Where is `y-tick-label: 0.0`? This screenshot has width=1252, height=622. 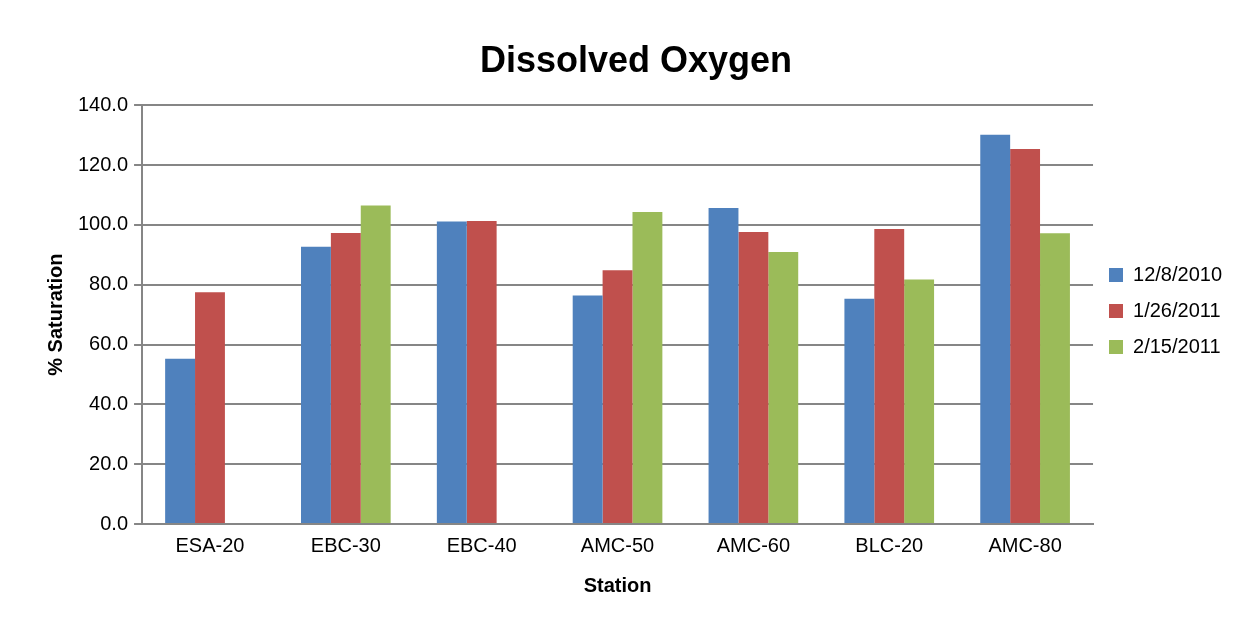
y-tick-label: 0.0 is located at coordinates (114, 522).